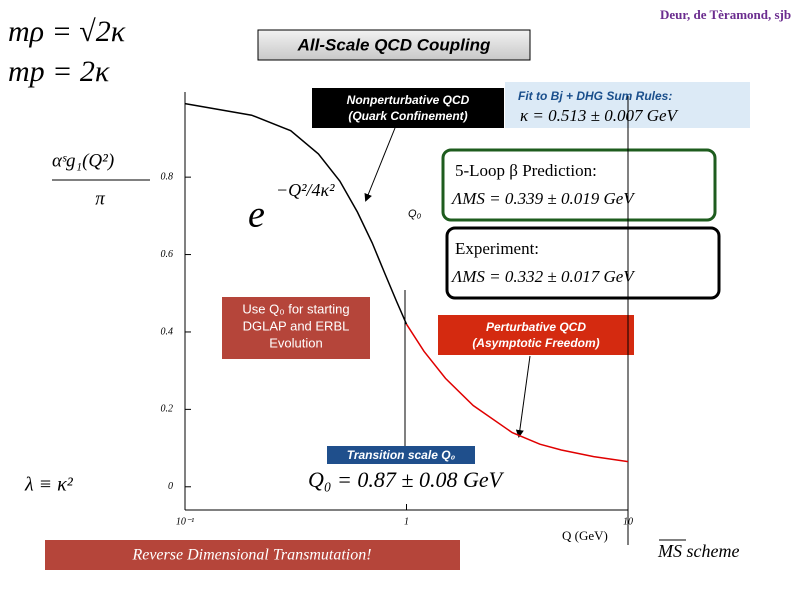 The height and width of the screenshot is (592, 792). I want to click on y-label: αˢg₁(Q²), so click(83, 160).